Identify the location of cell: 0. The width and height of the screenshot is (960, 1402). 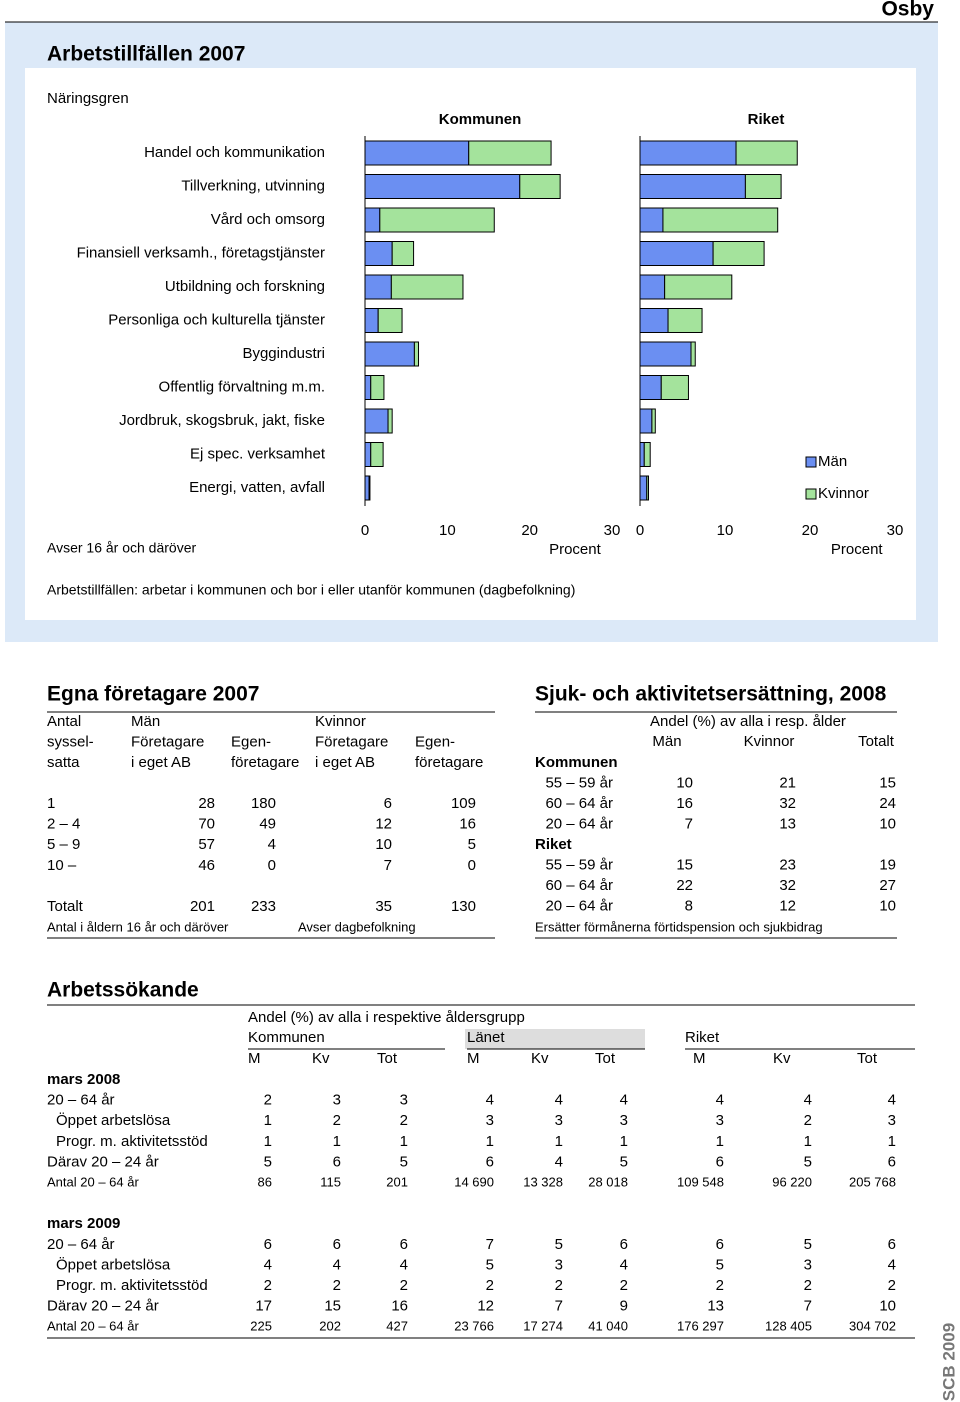
(272, 865).